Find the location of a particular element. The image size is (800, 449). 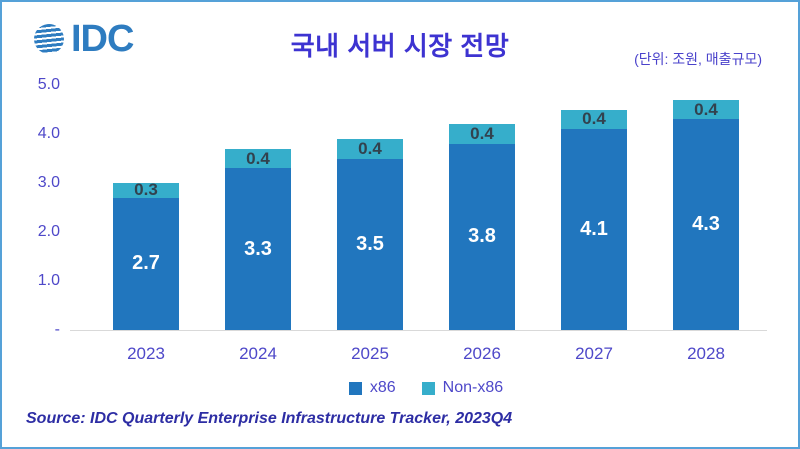

legend: x86 Non-x86 is located at coordinates (426, 388).